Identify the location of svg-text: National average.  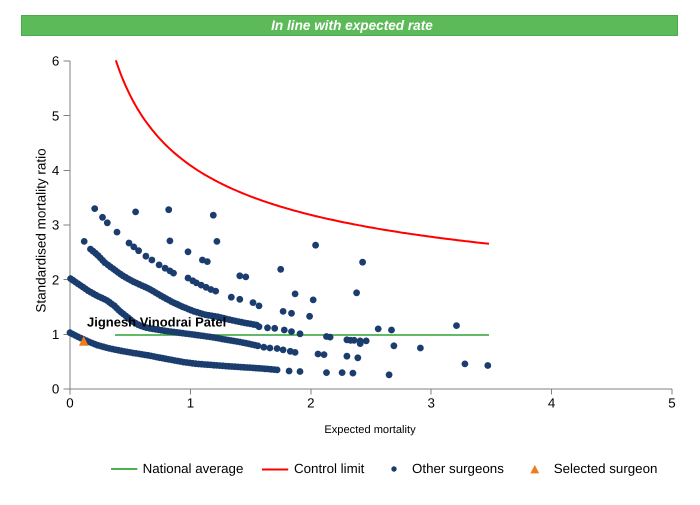
(193, 468).